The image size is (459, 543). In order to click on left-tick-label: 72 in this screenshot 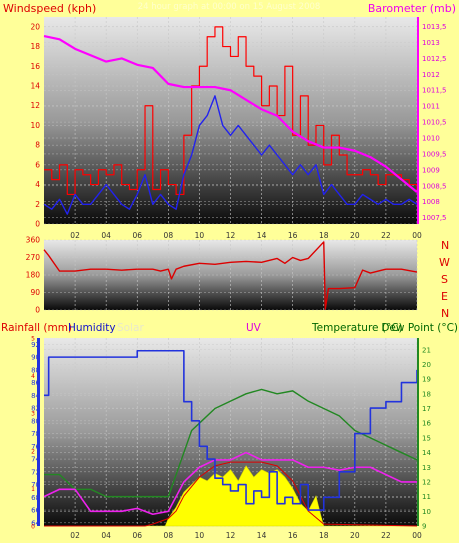, I will do `click(35, 472)`.